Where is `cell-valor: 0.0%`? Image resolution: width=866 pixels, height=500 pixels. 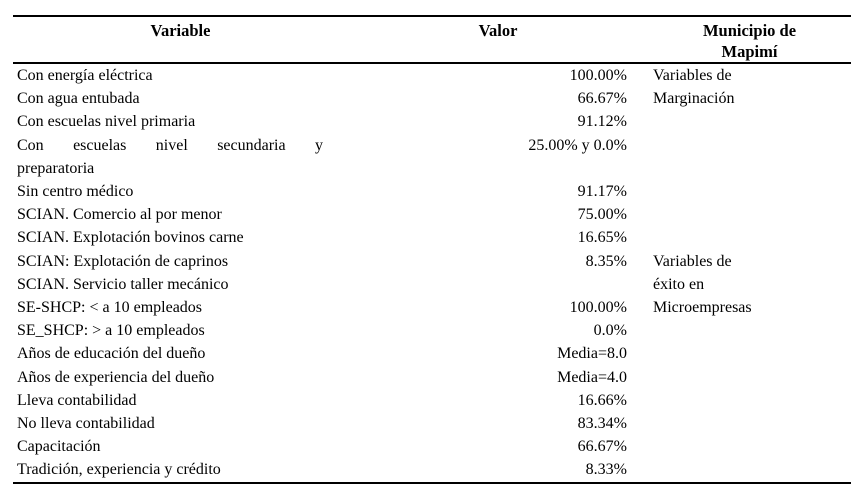 cell-valor: 0.0% is located at coordinates (610, 331).